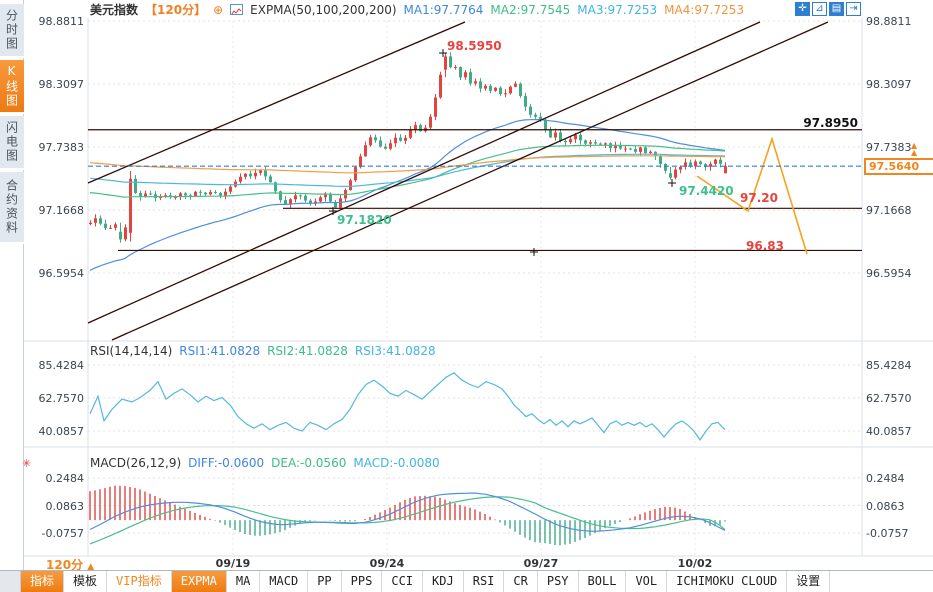  What do you see at coordinates (139, 581) in the screenshot?
I see `toolbar-item-vip-indicators: VIP指标` at bounding box center [139, 581].